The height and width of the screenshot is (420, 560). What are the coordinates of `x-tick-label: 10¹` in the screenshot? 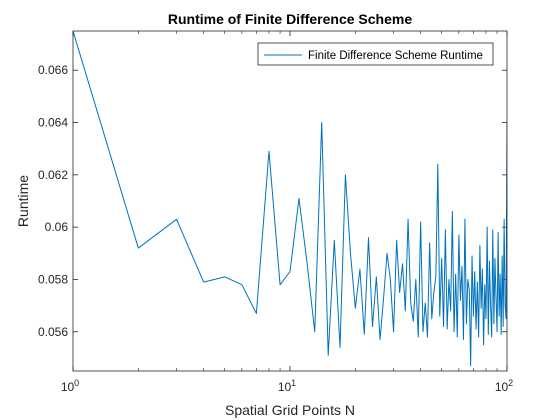 It's located at (287, 386).